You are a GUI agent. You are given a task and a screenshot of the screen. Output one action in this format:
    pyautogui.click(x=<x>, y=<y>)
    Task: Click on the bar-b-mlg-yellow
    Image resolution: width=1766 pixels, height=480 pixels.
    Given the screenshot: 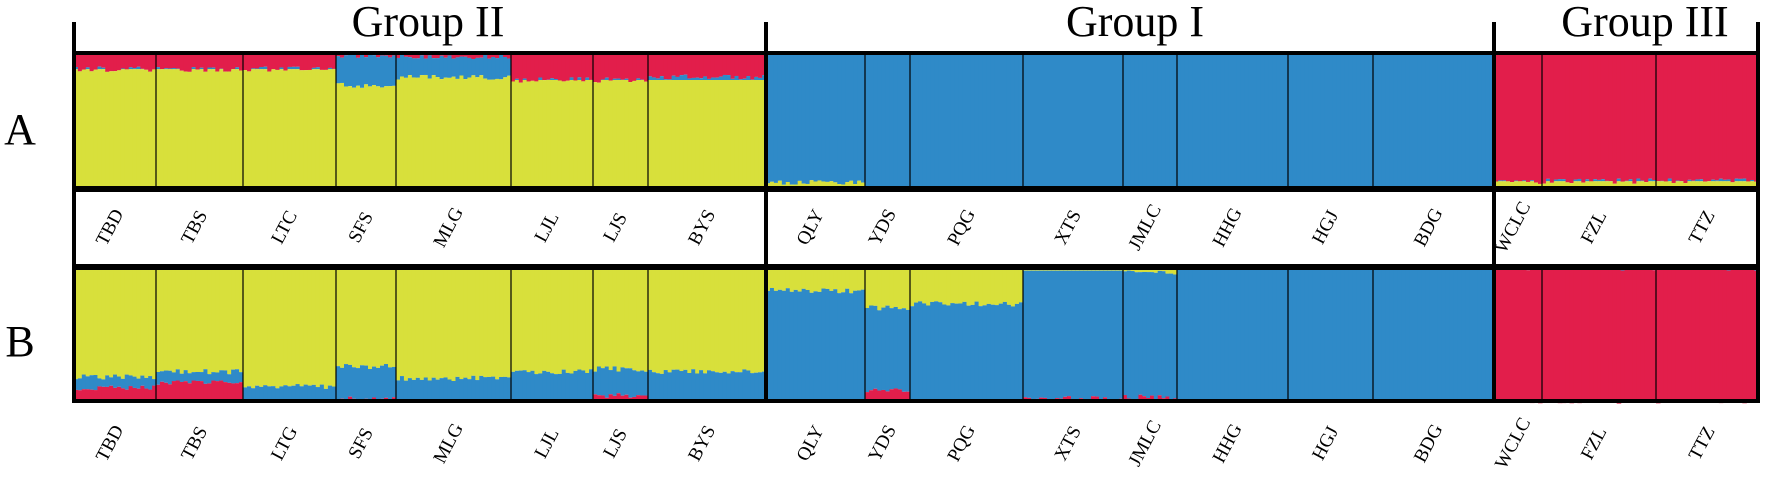 What is the action you would take?
    pyautogui.click(x=509, y=323)
    